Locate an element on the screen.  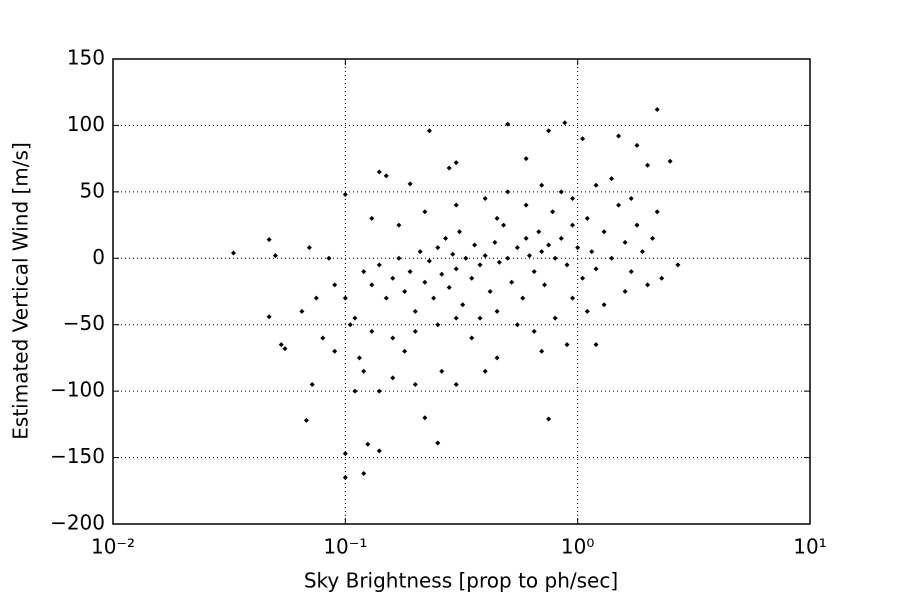
x-axis-label: Sky Brightness [prop to ph/sec] is located at coordinates (461, 581).